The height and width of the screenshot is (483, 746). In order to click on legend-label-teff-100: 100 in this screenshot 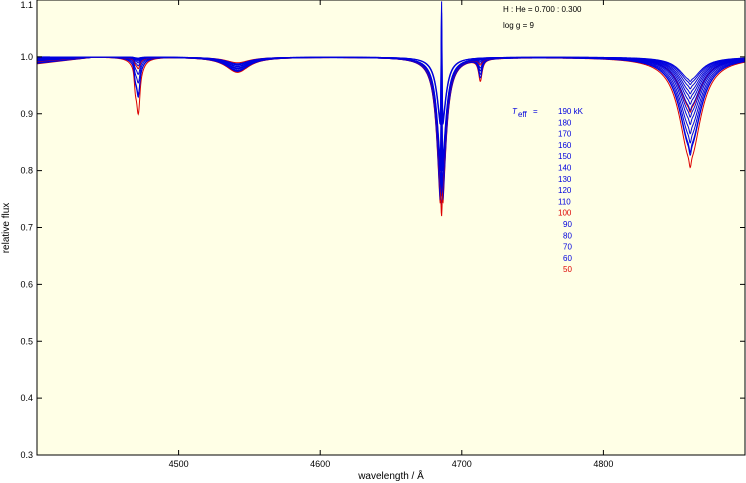, I will do `click(565, 213)`.